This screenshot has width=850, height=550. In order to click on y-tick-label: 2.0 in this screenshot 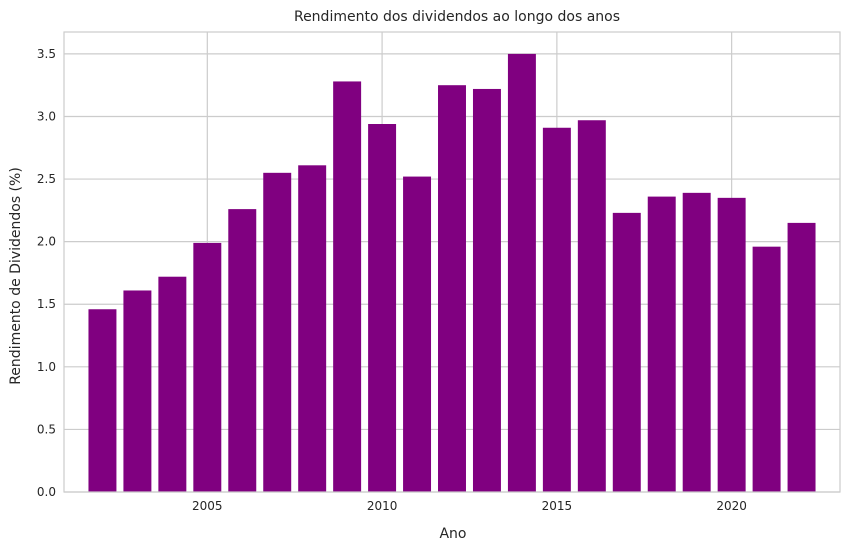, I will do `click(46, 242)`.